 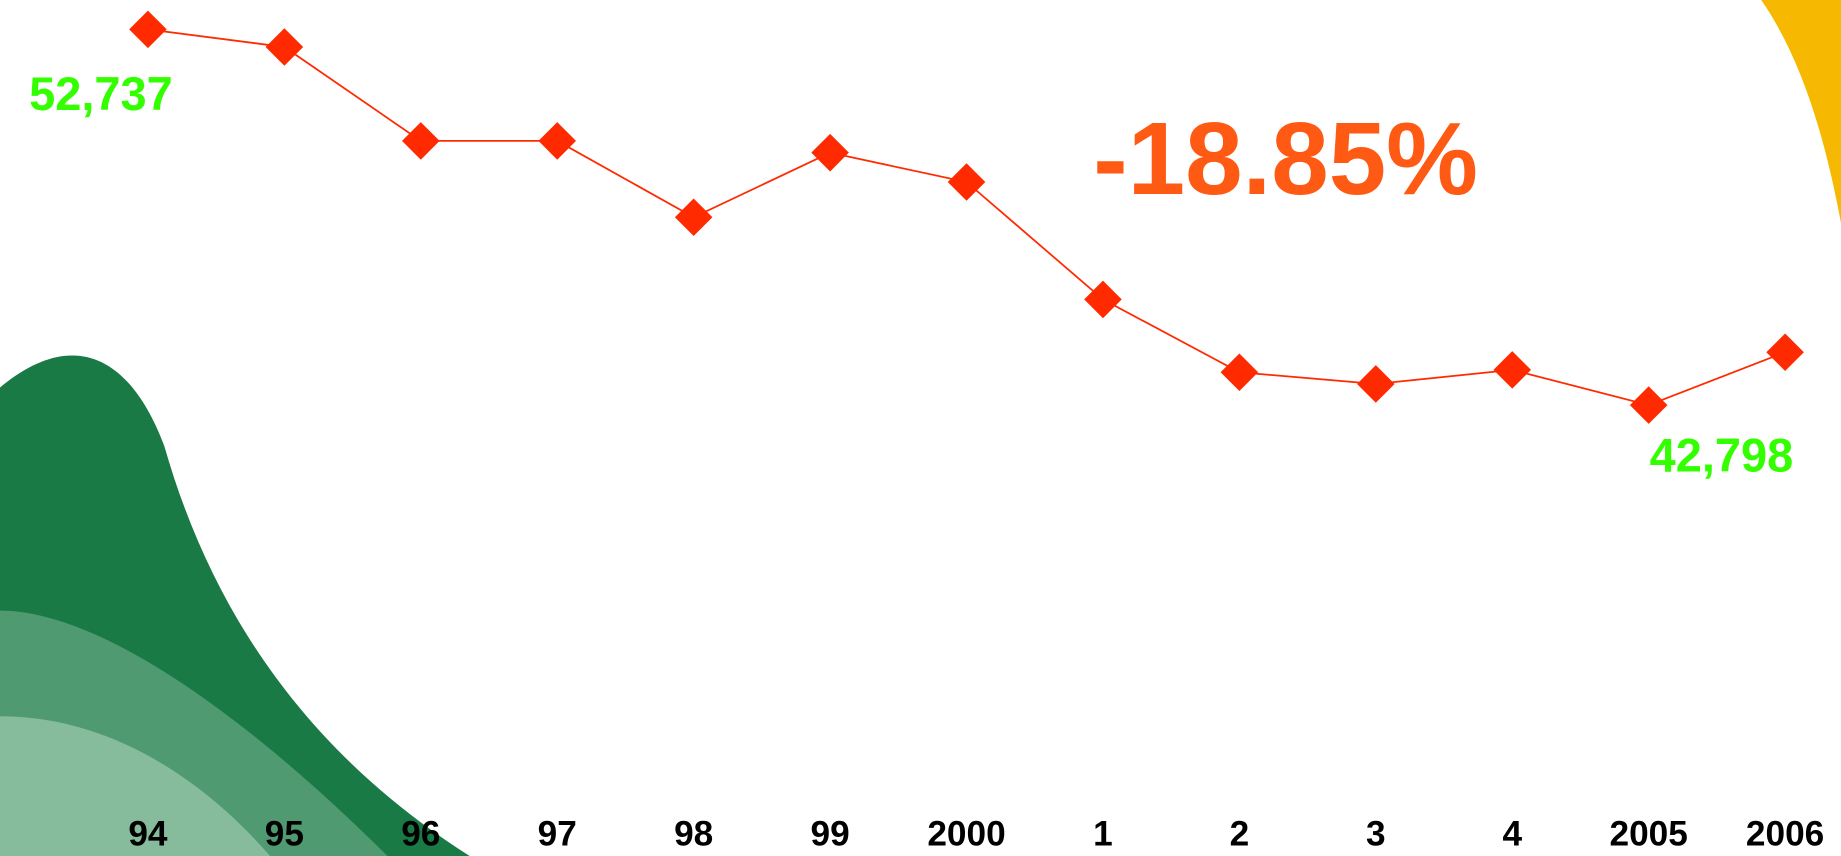 I want to click on x-tick-label: 4, so click(x=1512, y=833).